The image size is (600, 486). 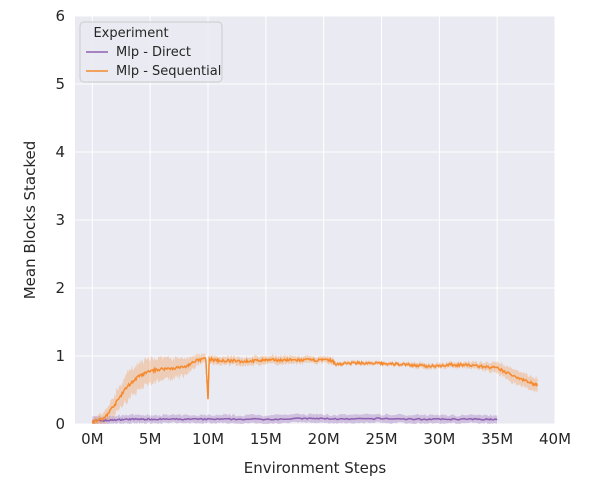 I want to click on y-axis-ticks: 0 1 2 3 4 5 6, so click(x=60, y=220).